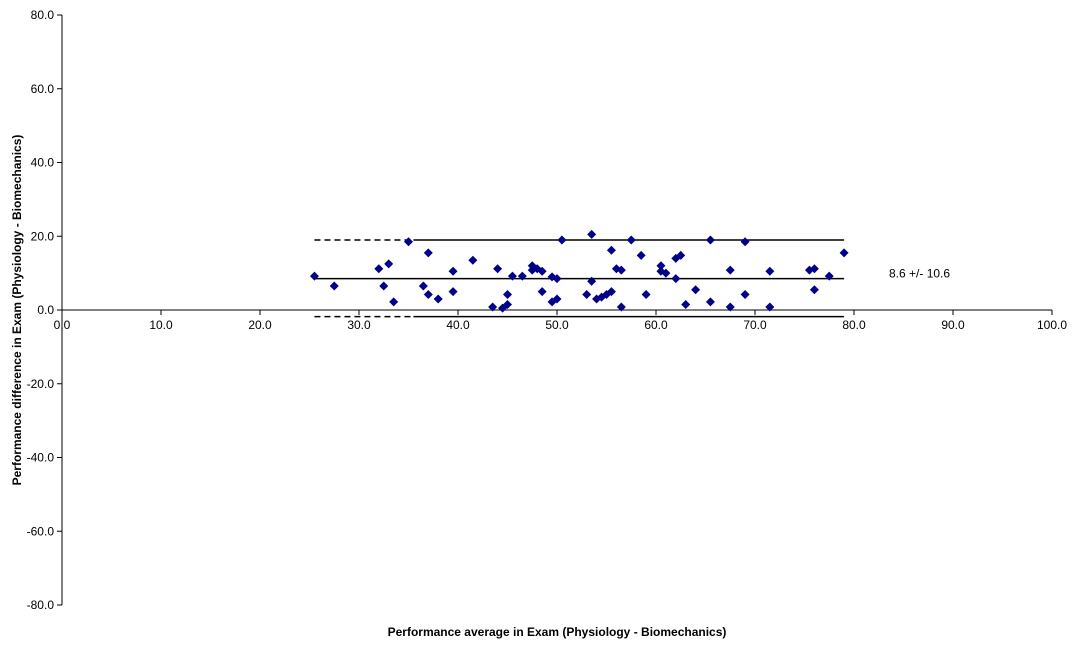 The width and height of the screenshot is (1075, 646). Describe the element at coordinates (919, 274) in the screenshot. I see `mean-sd-annotation: 8.6 +/- 10.6` at that location.